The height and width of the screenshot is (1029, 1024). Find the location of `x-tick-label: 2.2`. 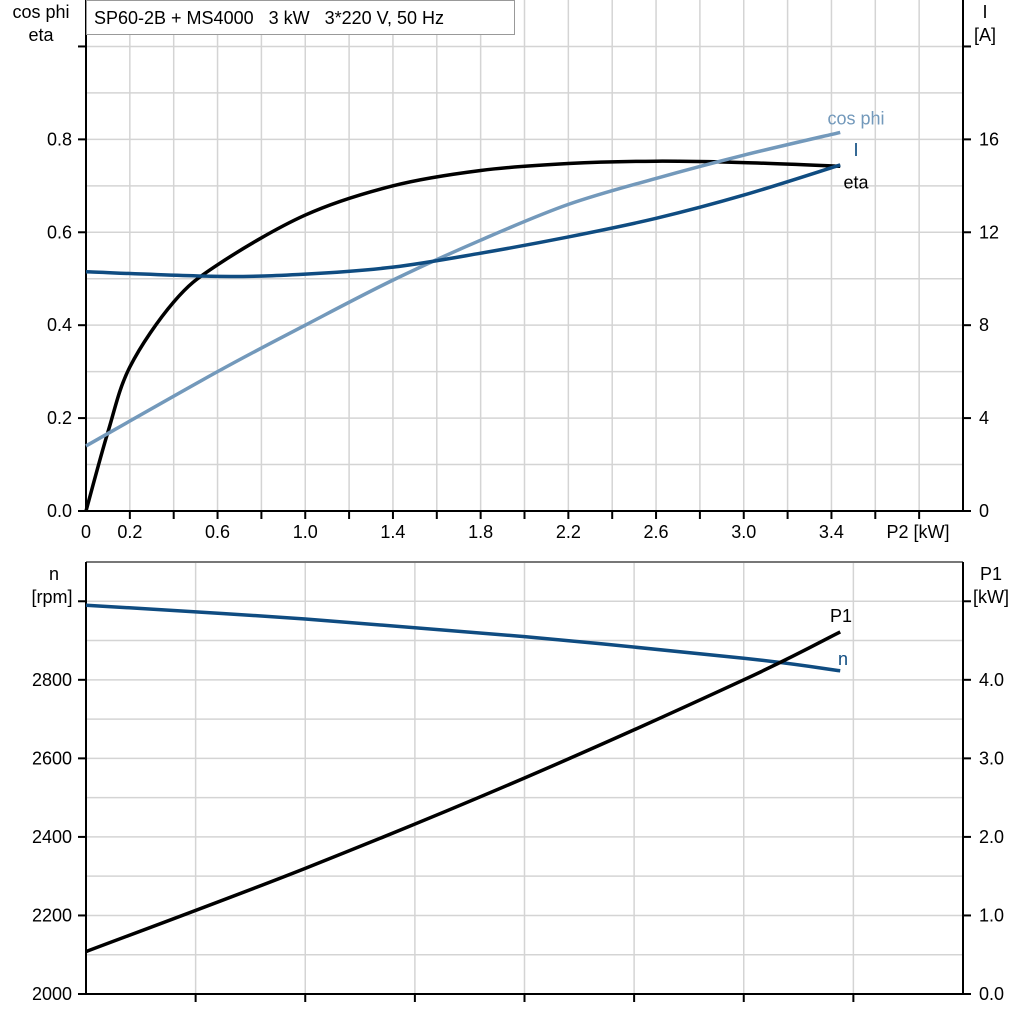

x-tick-label: 2.2 is located at coordinates (568, 532).